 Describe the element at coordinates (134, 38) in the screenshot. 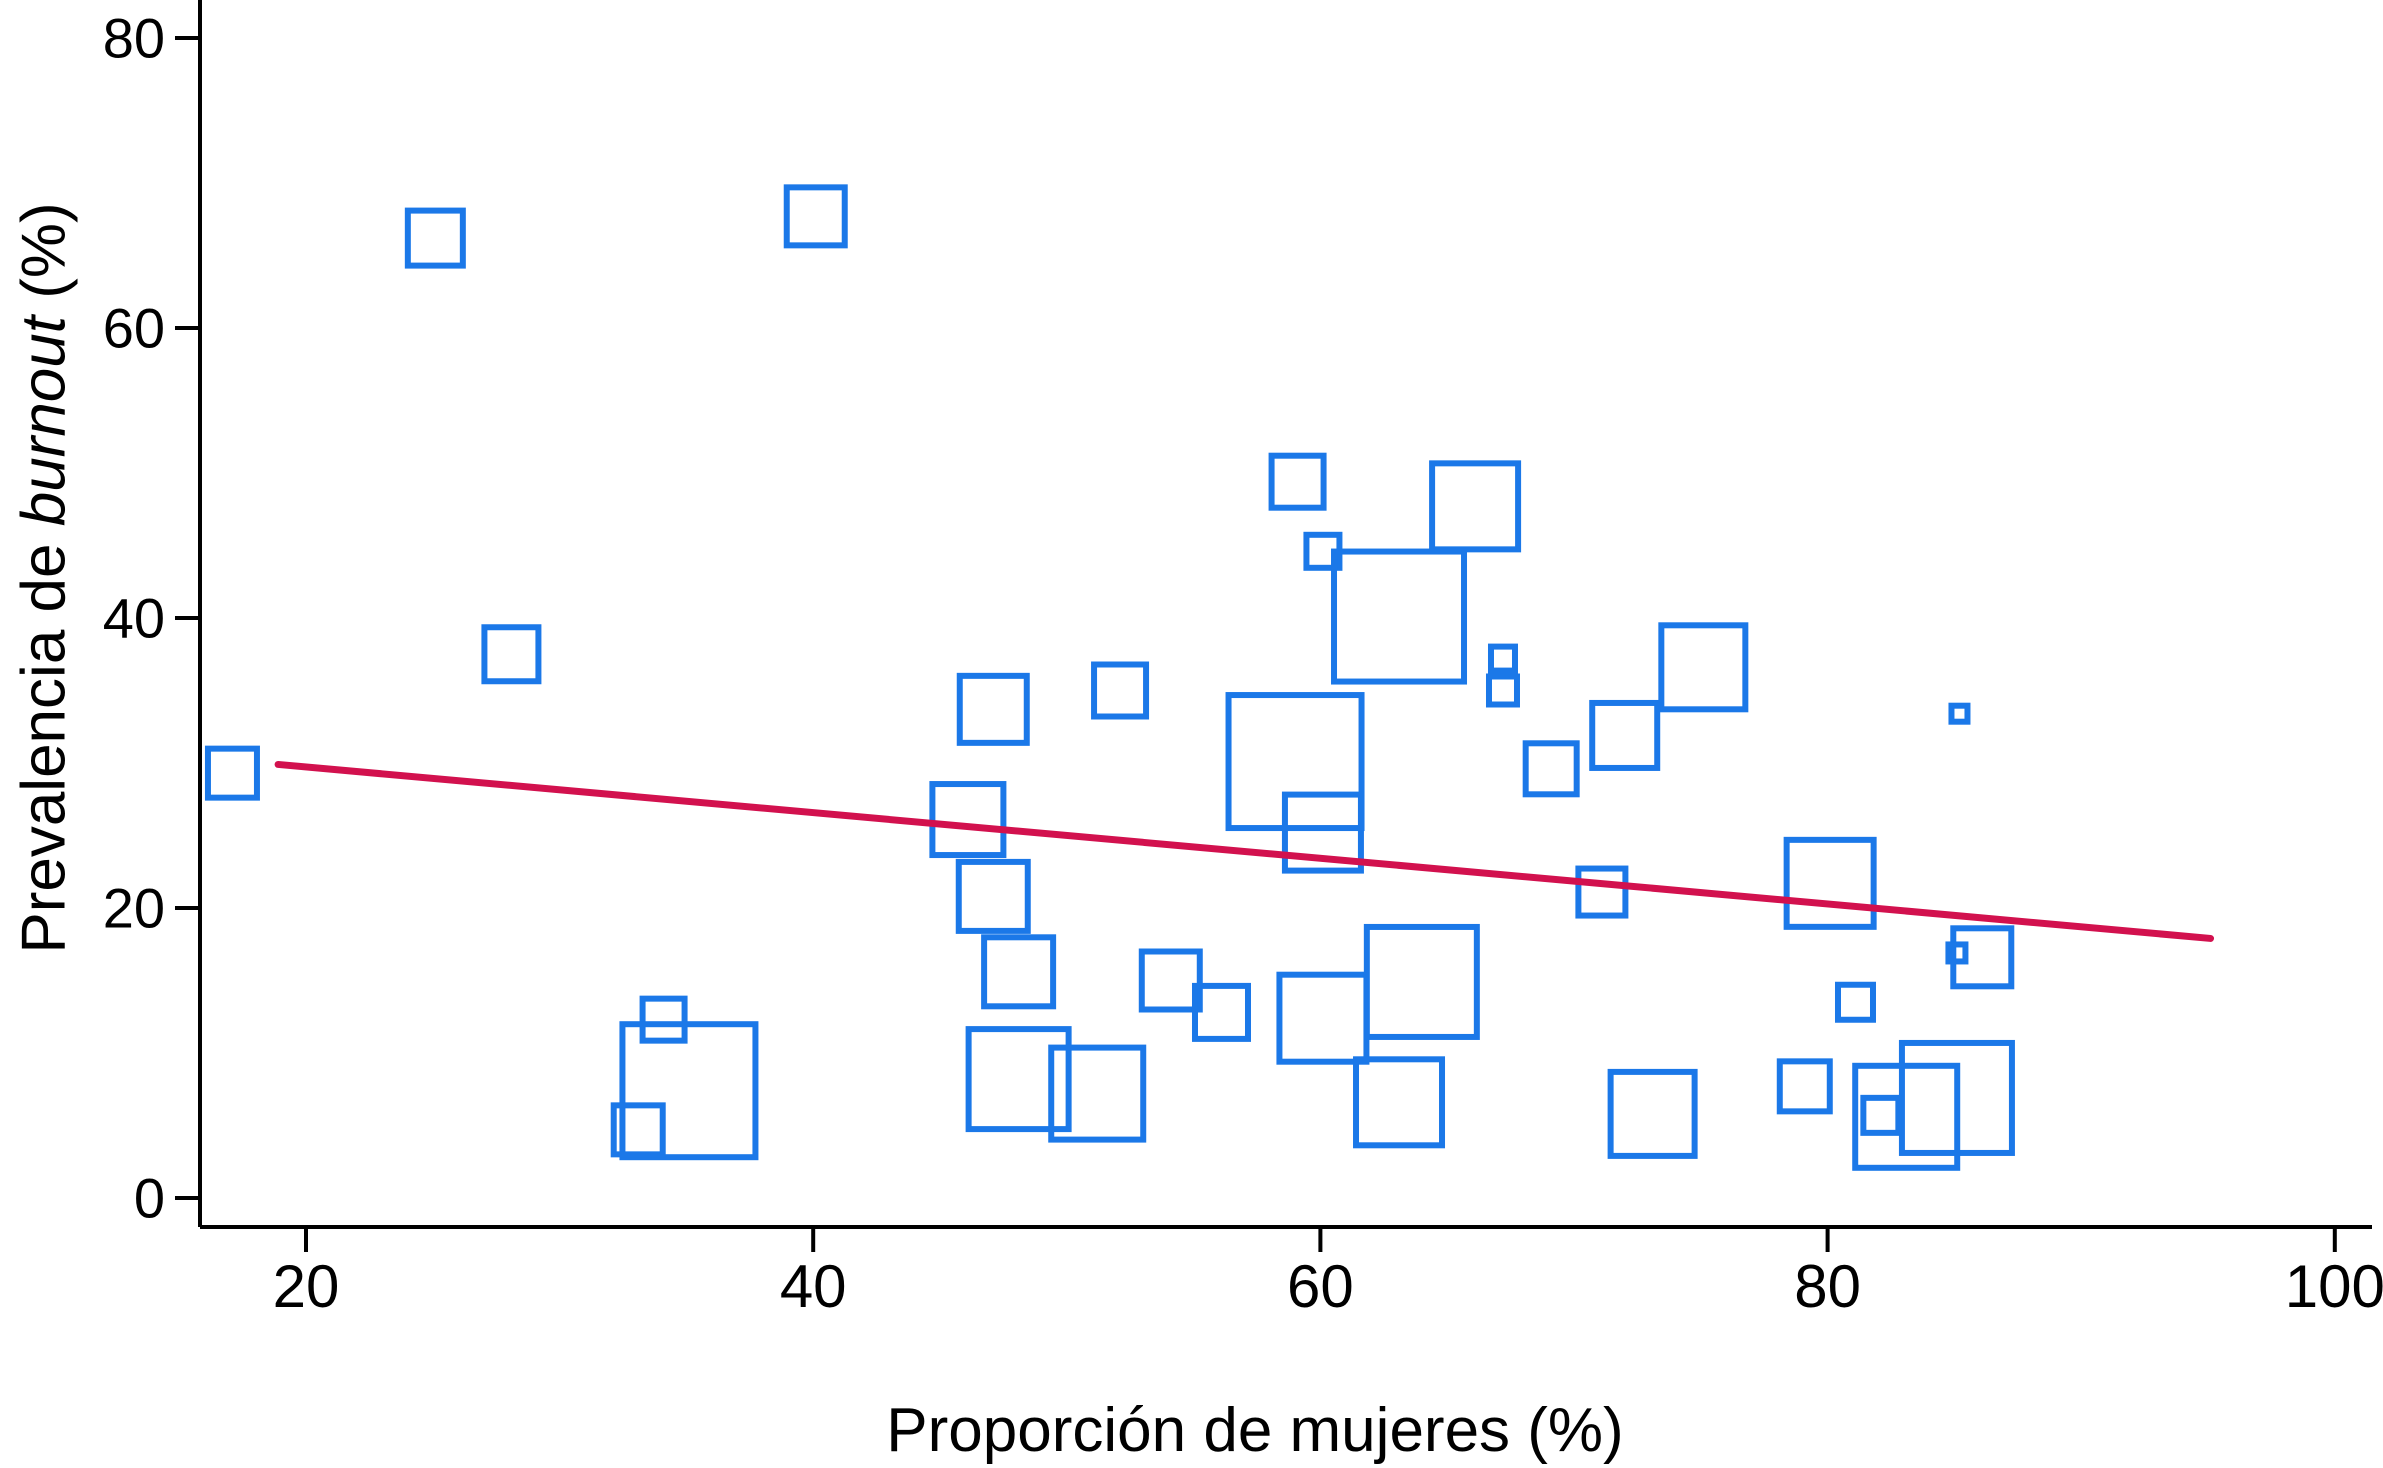

I see `y-tick-label: 80` at that location.